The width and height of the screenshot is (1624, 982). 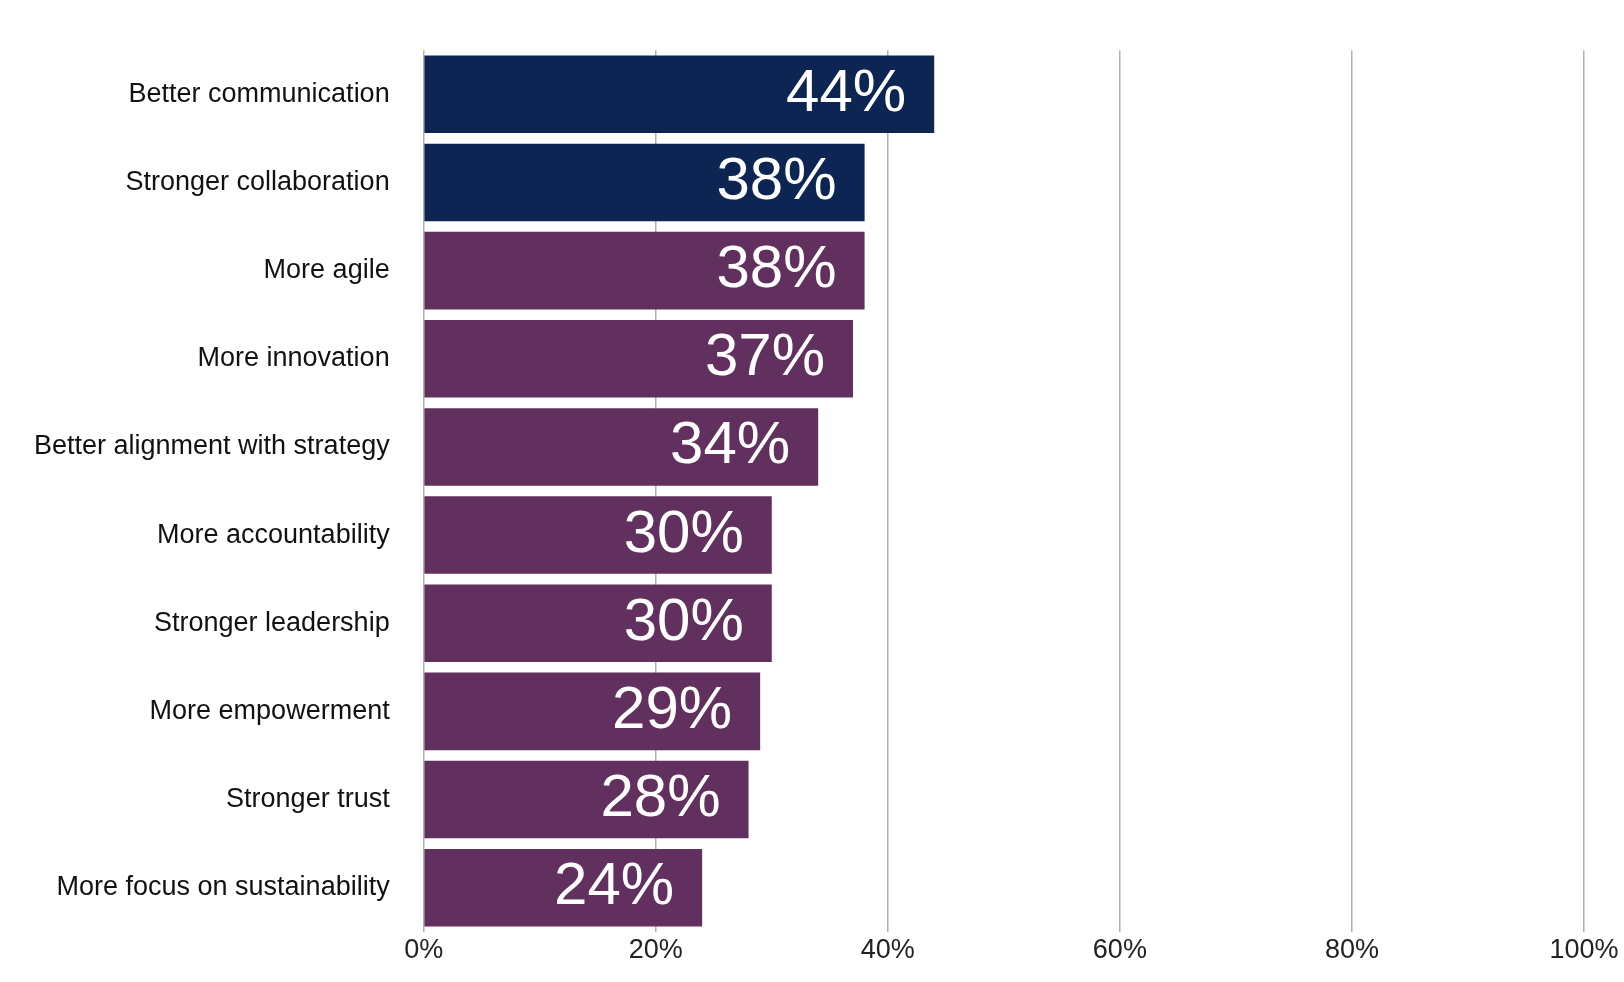 I want to click on x-tick-label: 80%, so click(x=1351, y=949).